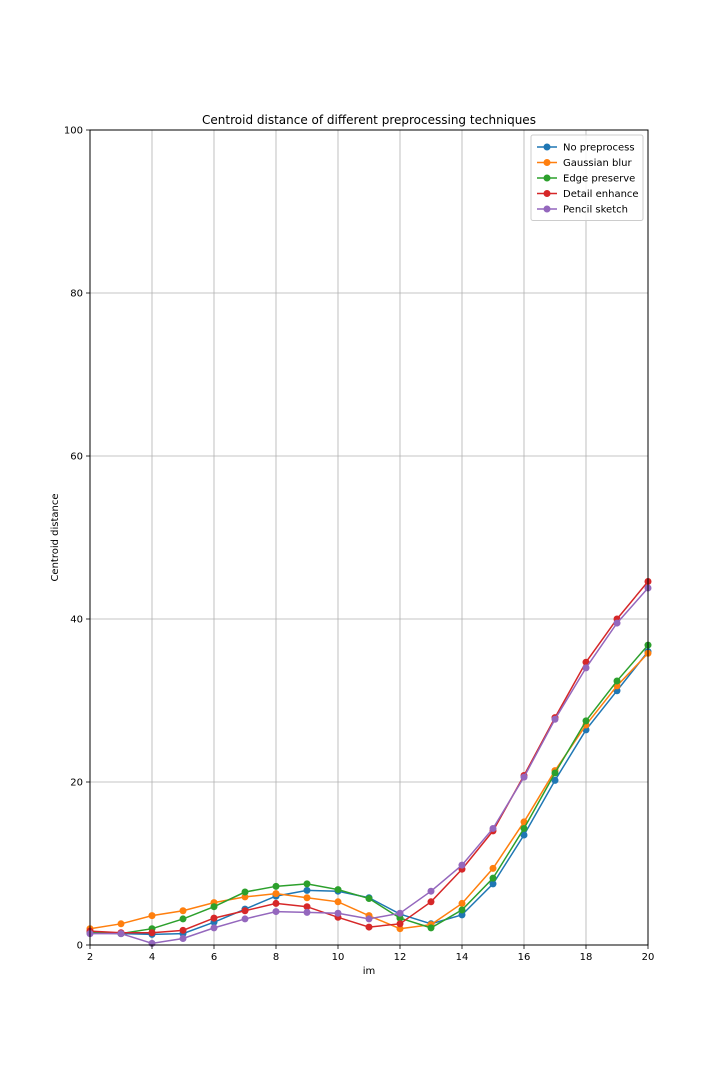 The width and height of the screenshot is (720, 1080). I want to click on y-tick-label: 40, so click(76, 620).